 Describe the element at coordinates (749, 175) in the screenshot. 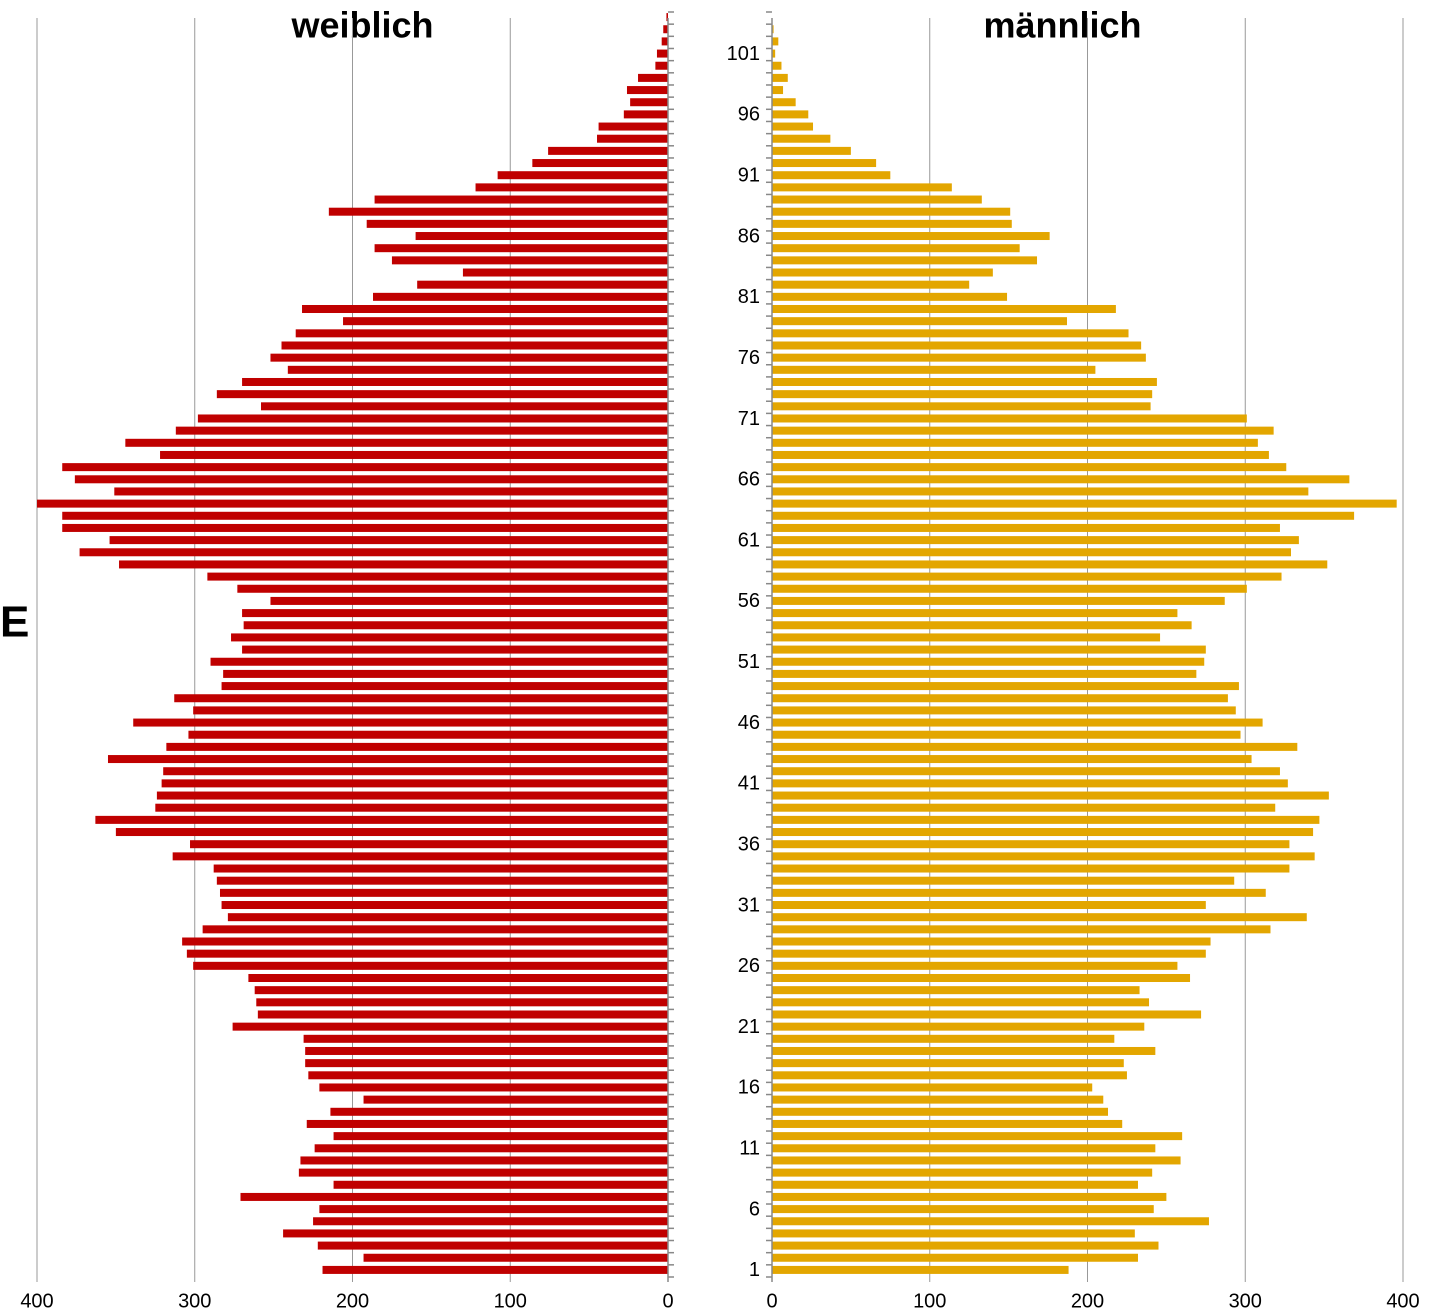

I see `y-tick-label: 91` at that location.